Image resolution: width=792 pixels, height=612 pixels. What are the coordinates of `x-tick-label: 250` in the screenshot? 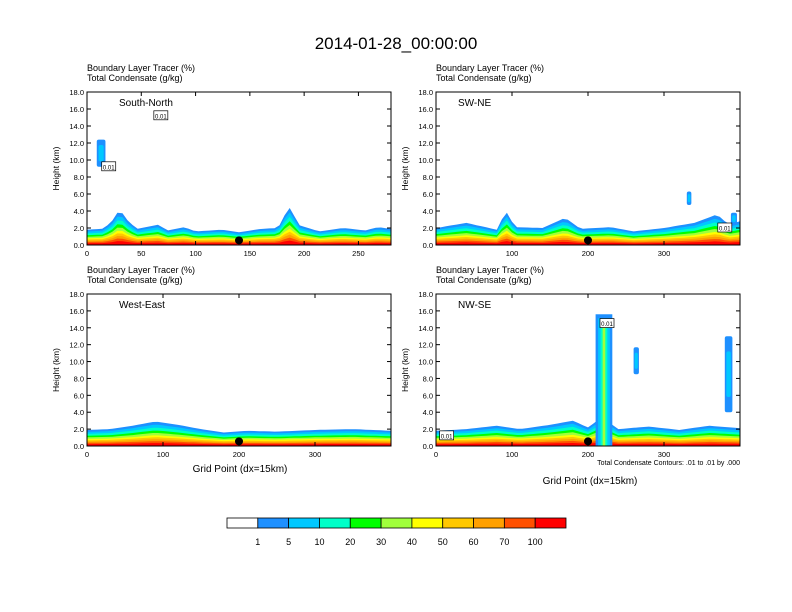 It's located at (358, 253).